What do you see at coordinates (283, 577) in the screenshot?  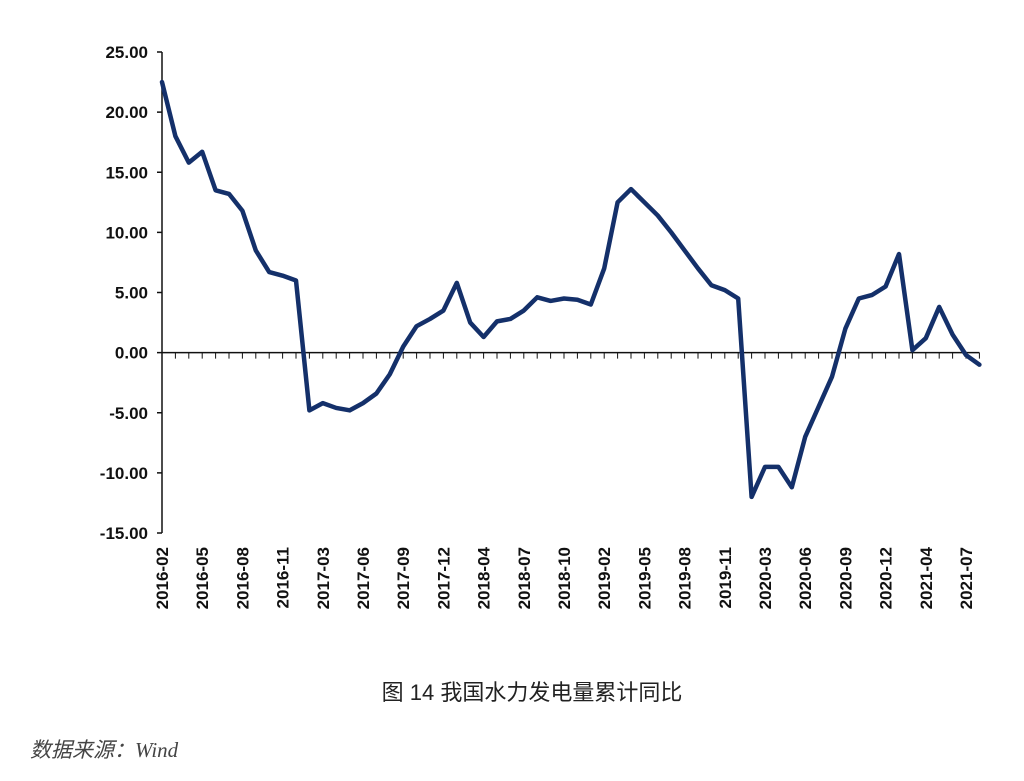 I see `x-tick-label: 2016-11` at bounding box center [283, 577].